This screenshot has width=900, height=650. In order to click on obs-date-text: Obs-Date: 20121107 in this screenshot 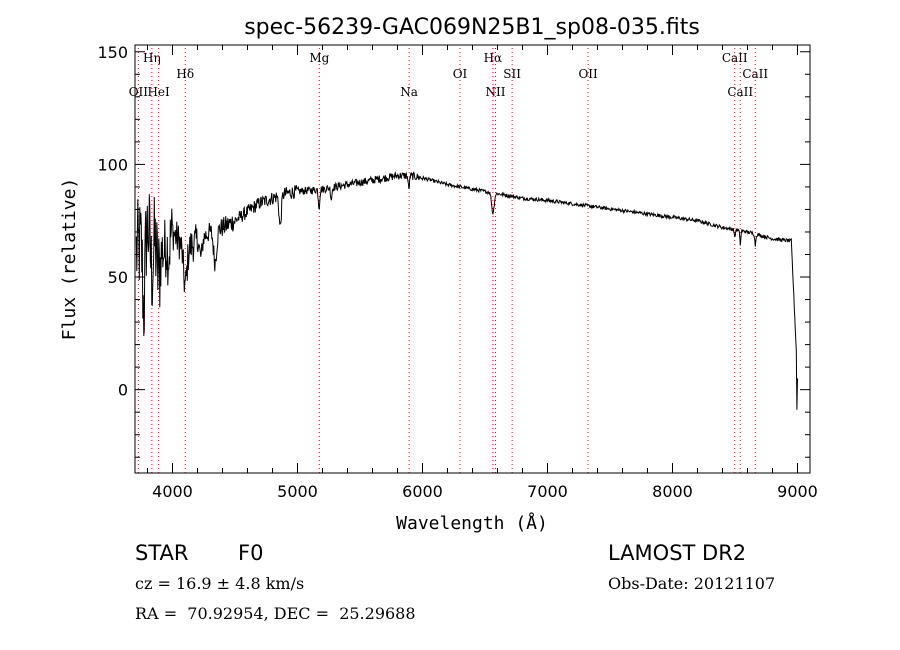, I will do `click(692, 583)`.